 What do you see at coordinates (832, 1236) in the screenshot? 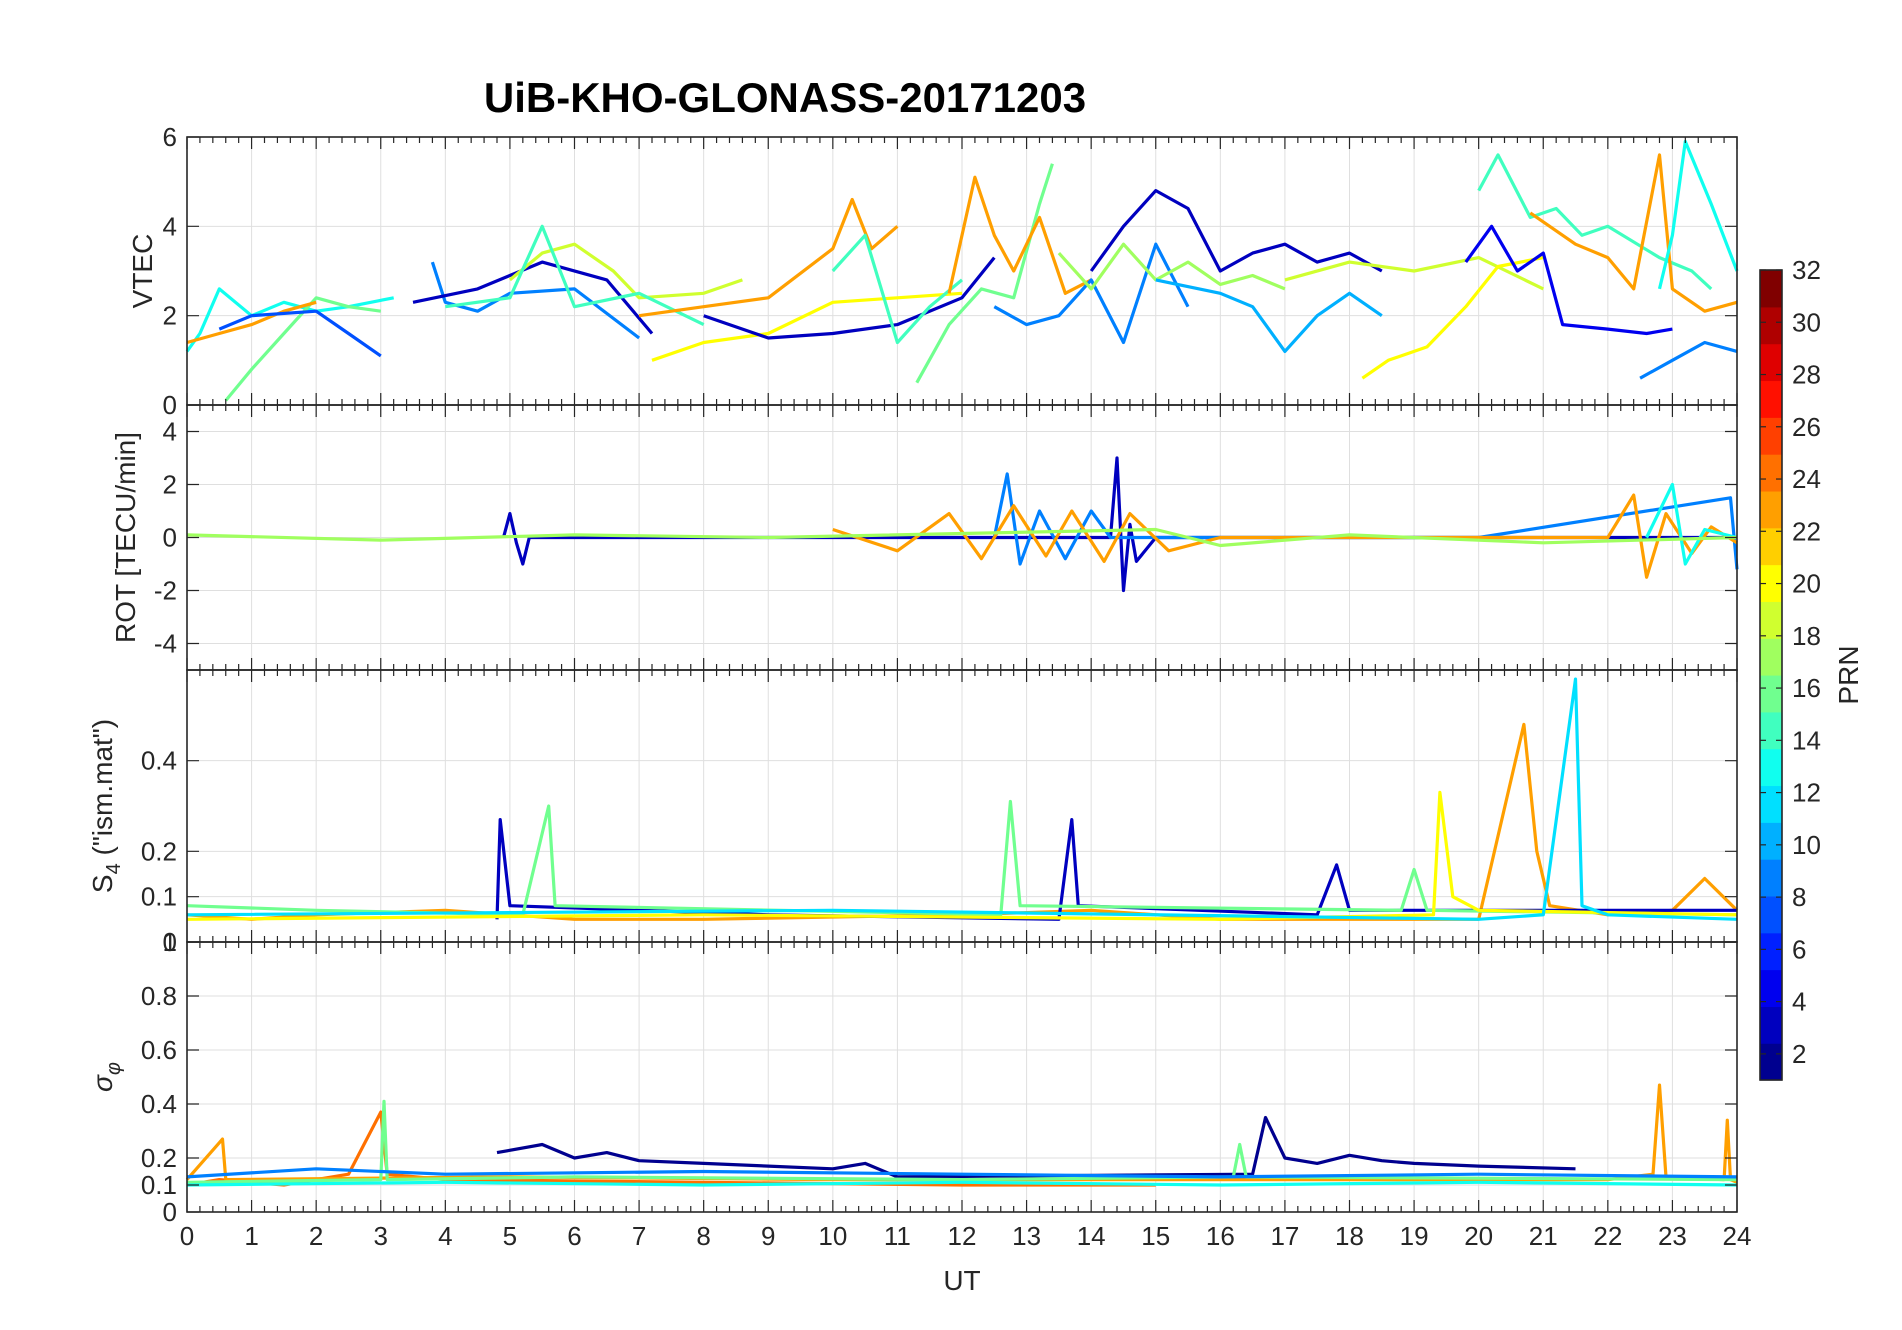
I see `x-tick-label: 10` at bounding box center [832, 1236].